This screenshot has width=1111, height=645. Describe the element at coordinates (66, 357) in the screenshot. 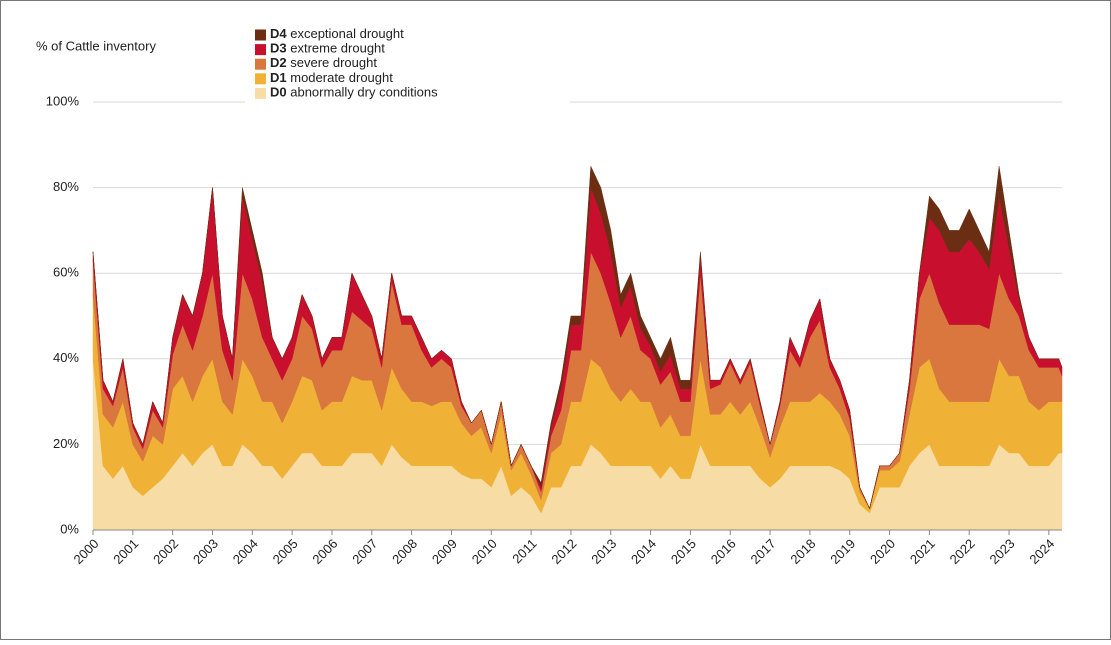

I see `y-tick-label: 40%` at that location.